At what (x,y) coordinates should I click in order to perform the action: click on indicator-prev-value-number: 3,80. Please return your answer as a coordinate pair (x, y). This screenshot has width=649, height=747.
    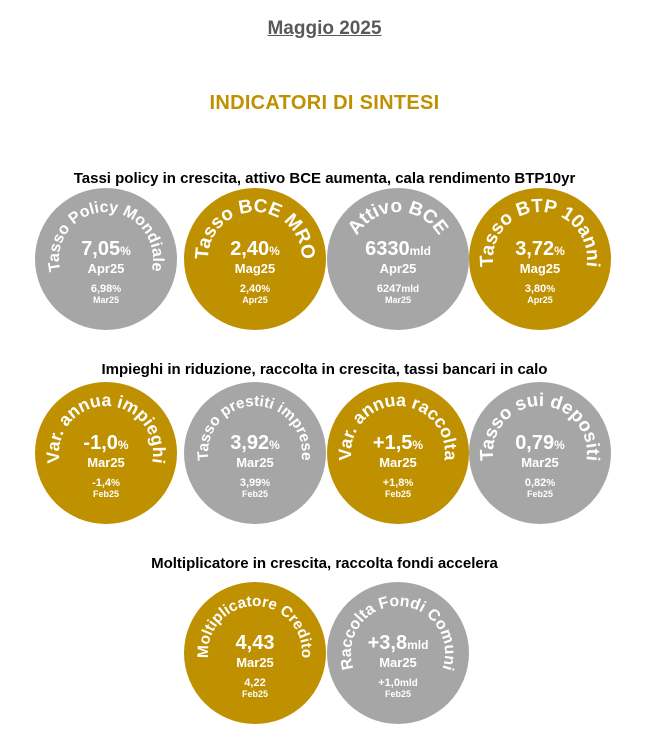
    Looking at the image, I should click on (535, 289).